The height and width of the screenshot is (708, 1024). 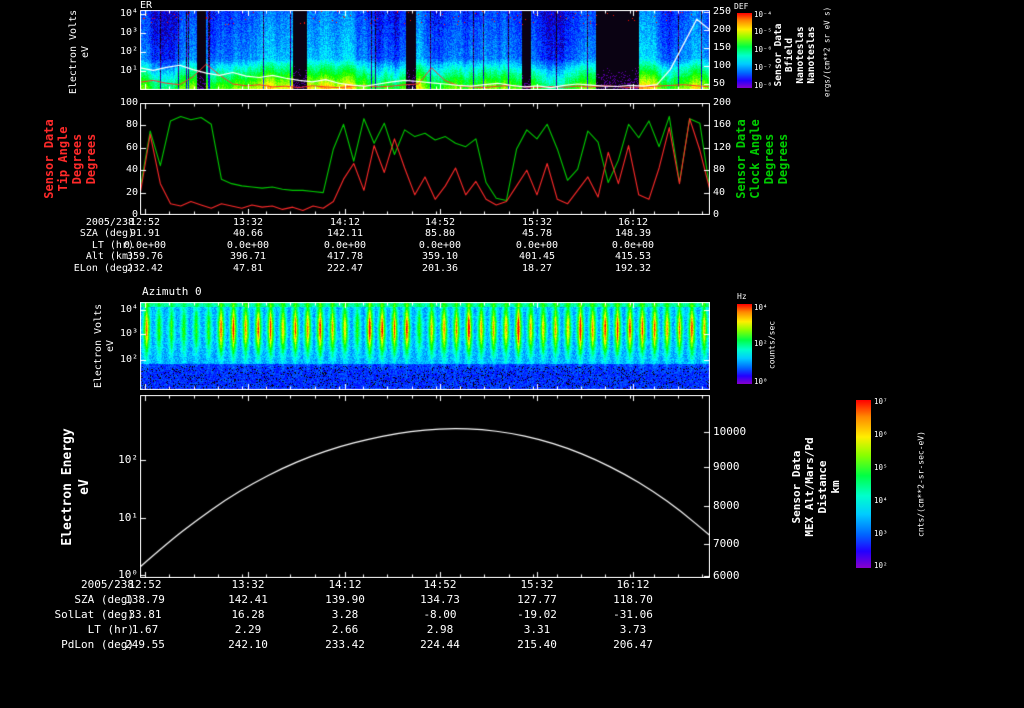 I want to click on annotation-value: 2.98, so click(x=440, y=629).